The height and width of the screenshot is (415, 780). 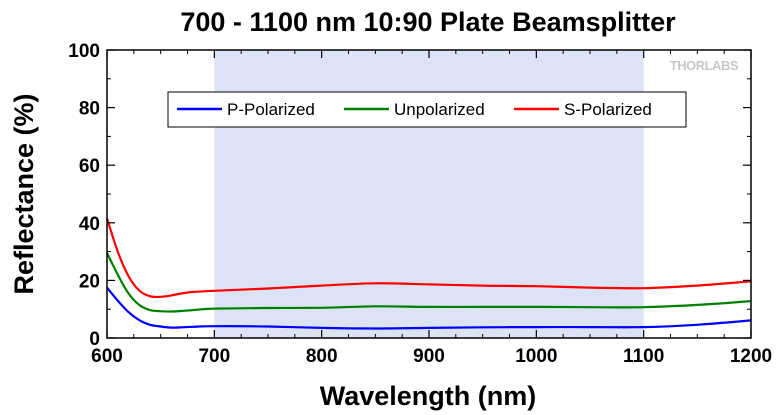 What do you see at coordinates (429, 282) in the screenshot?
I see `series-line-unpolarized` at bounding box center [429, 282].